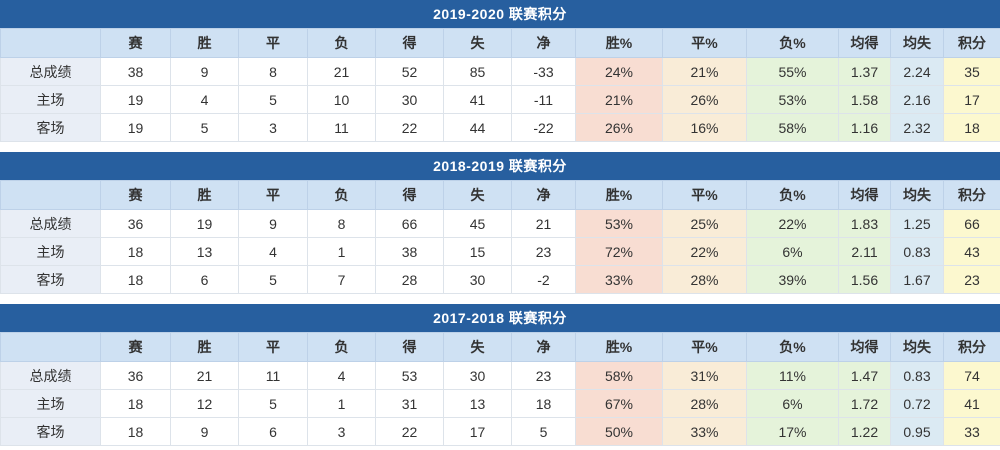  What do you see at coordinates (792, 223) in the screenshot?
I see `stat-cell: 22%` at bounding box center [792, 223].